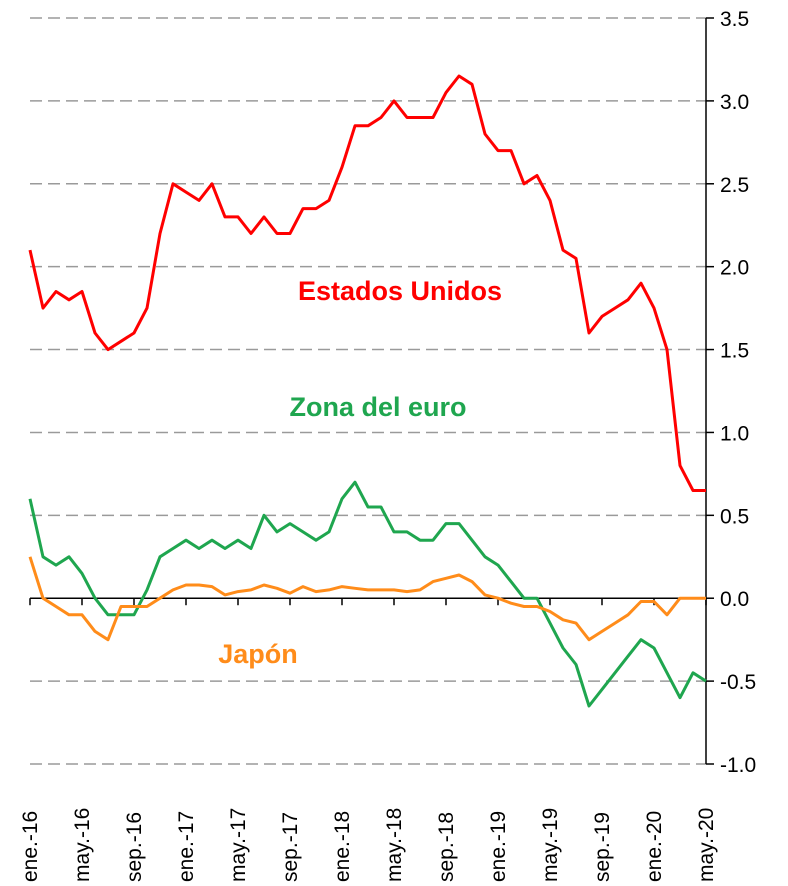  Describe the element at coordinates (738, 682) in the screenshot. I see `y-tick-label: -0.5` at that location.